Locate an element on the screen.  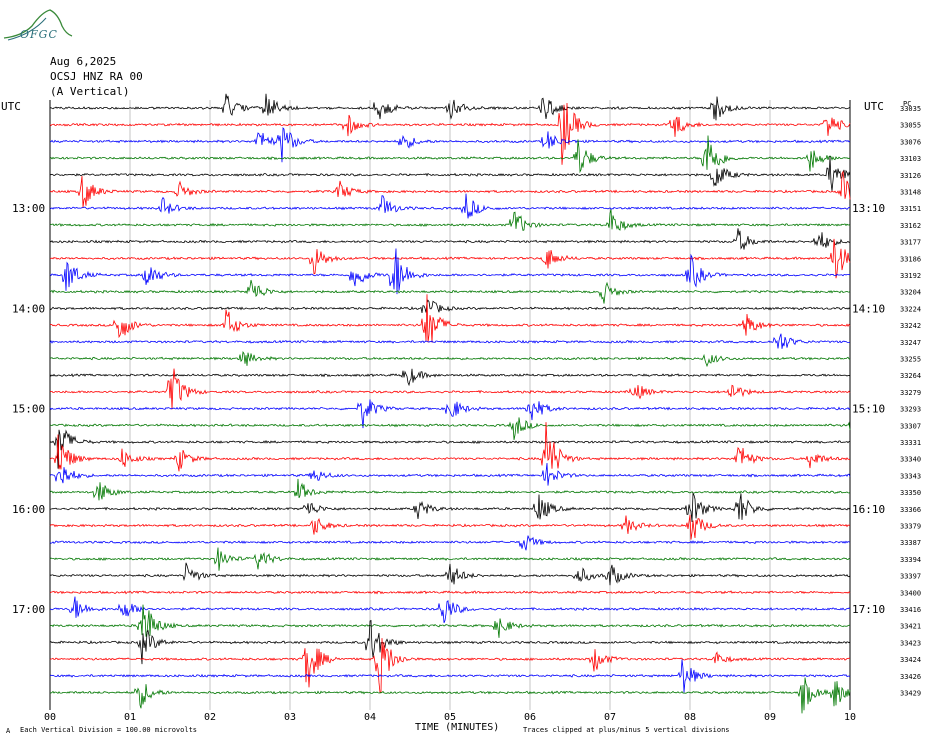
x-tick-label: 10 is located at coordinates (850, 717).